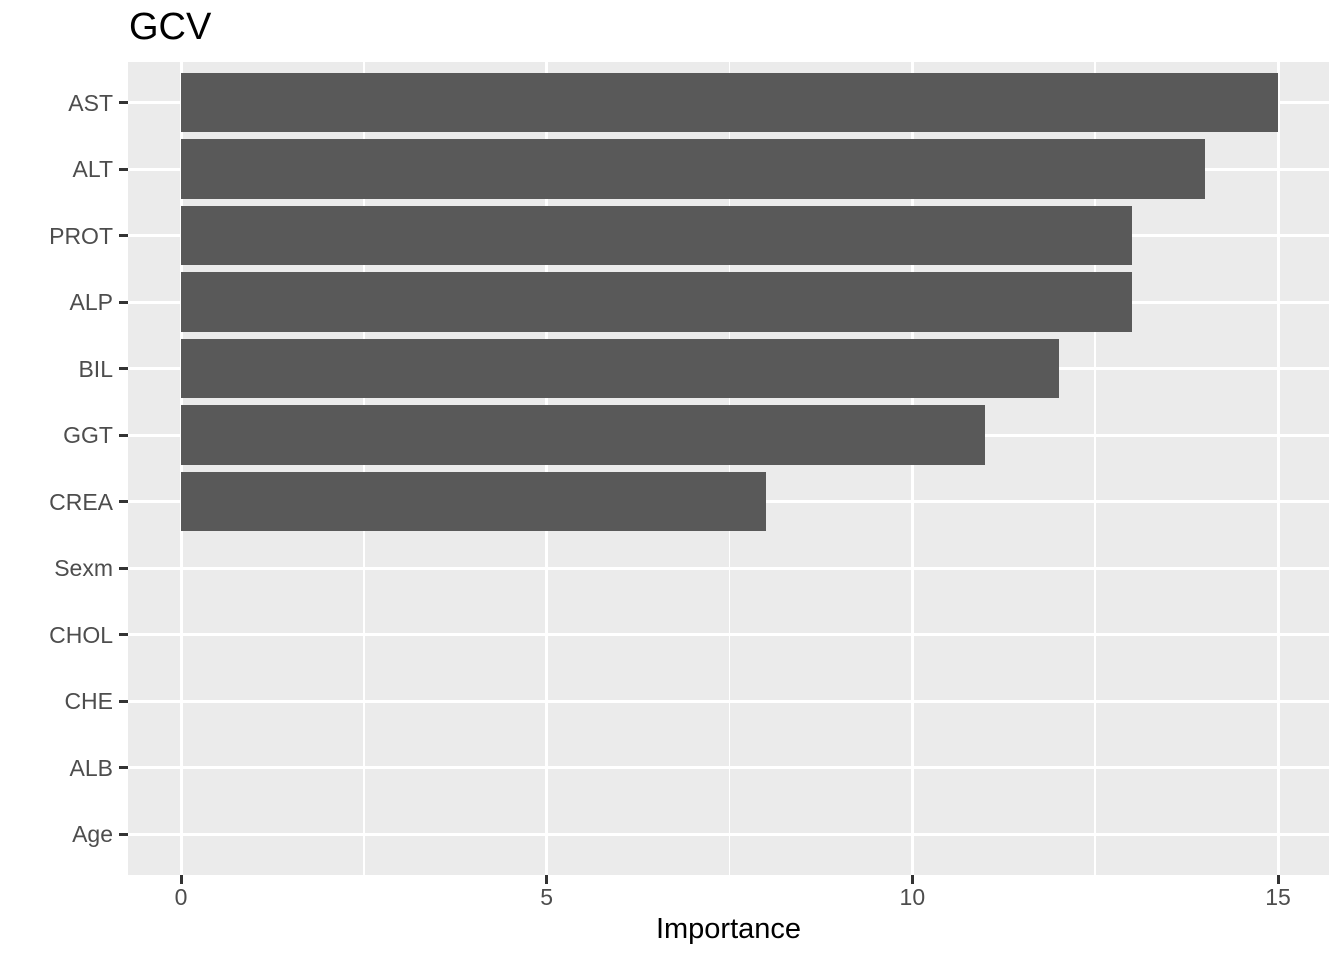  Describe the element at coordinates (81, 634) in the screenshot. I see `y-axis-label-chol: CHOL` at that location.